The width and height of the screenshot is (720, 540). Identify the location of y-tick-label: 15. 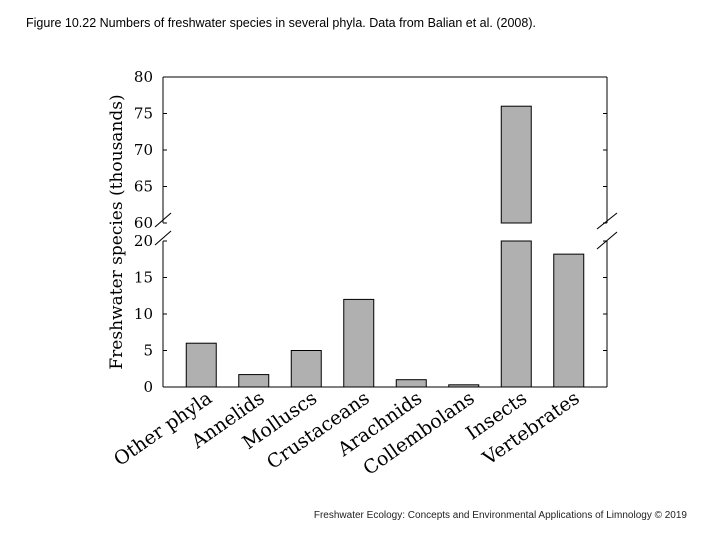
(143, 278).